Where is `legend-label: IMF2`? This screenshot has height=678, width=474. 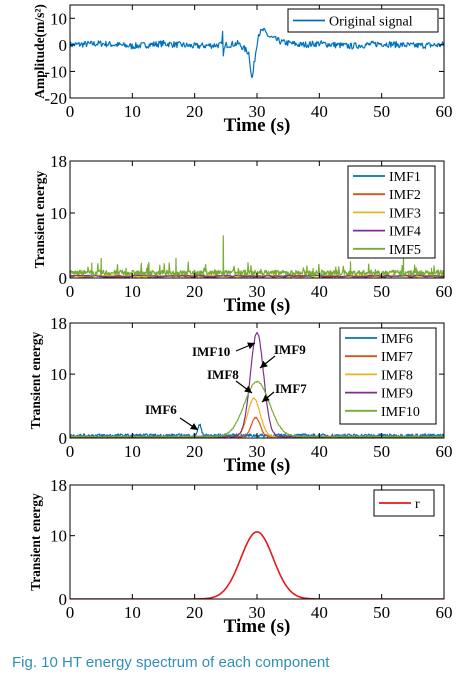 legend-label: IMF2 is located at coordinates (405, 195).